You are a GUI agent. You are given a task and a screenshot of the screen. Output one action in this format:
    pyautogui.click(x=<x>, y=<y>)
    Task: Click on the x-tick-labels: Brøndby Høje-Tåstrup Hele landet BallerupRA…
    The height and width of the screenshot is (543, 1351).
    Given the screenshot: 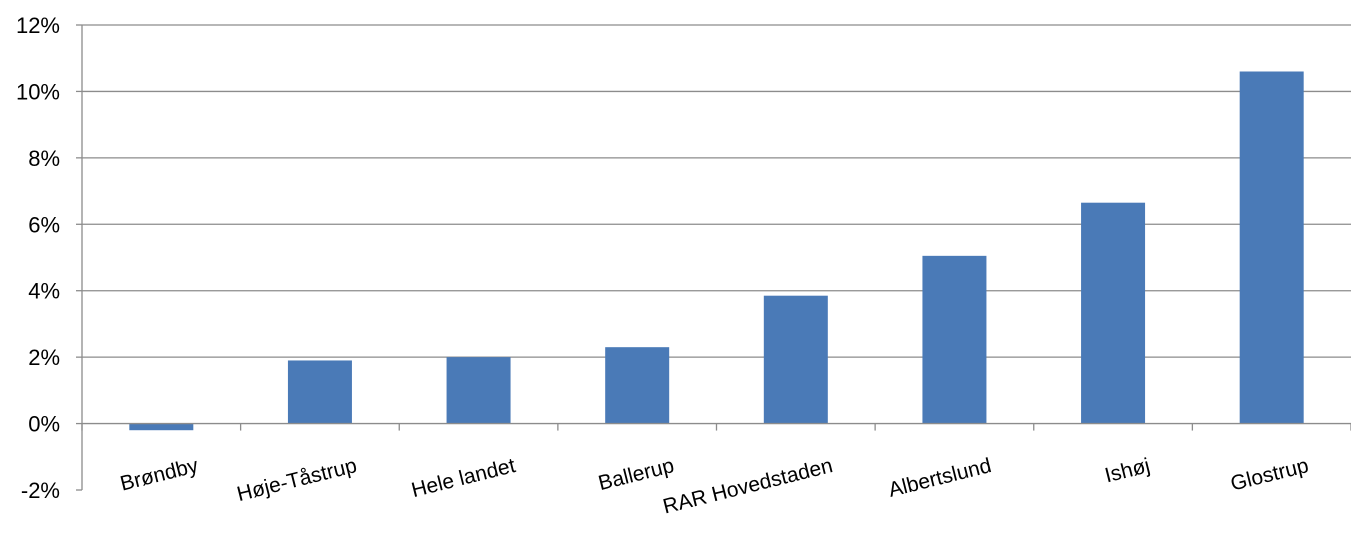 What is the action you would take?
    pyautogui.click(x=714, y=486)
    